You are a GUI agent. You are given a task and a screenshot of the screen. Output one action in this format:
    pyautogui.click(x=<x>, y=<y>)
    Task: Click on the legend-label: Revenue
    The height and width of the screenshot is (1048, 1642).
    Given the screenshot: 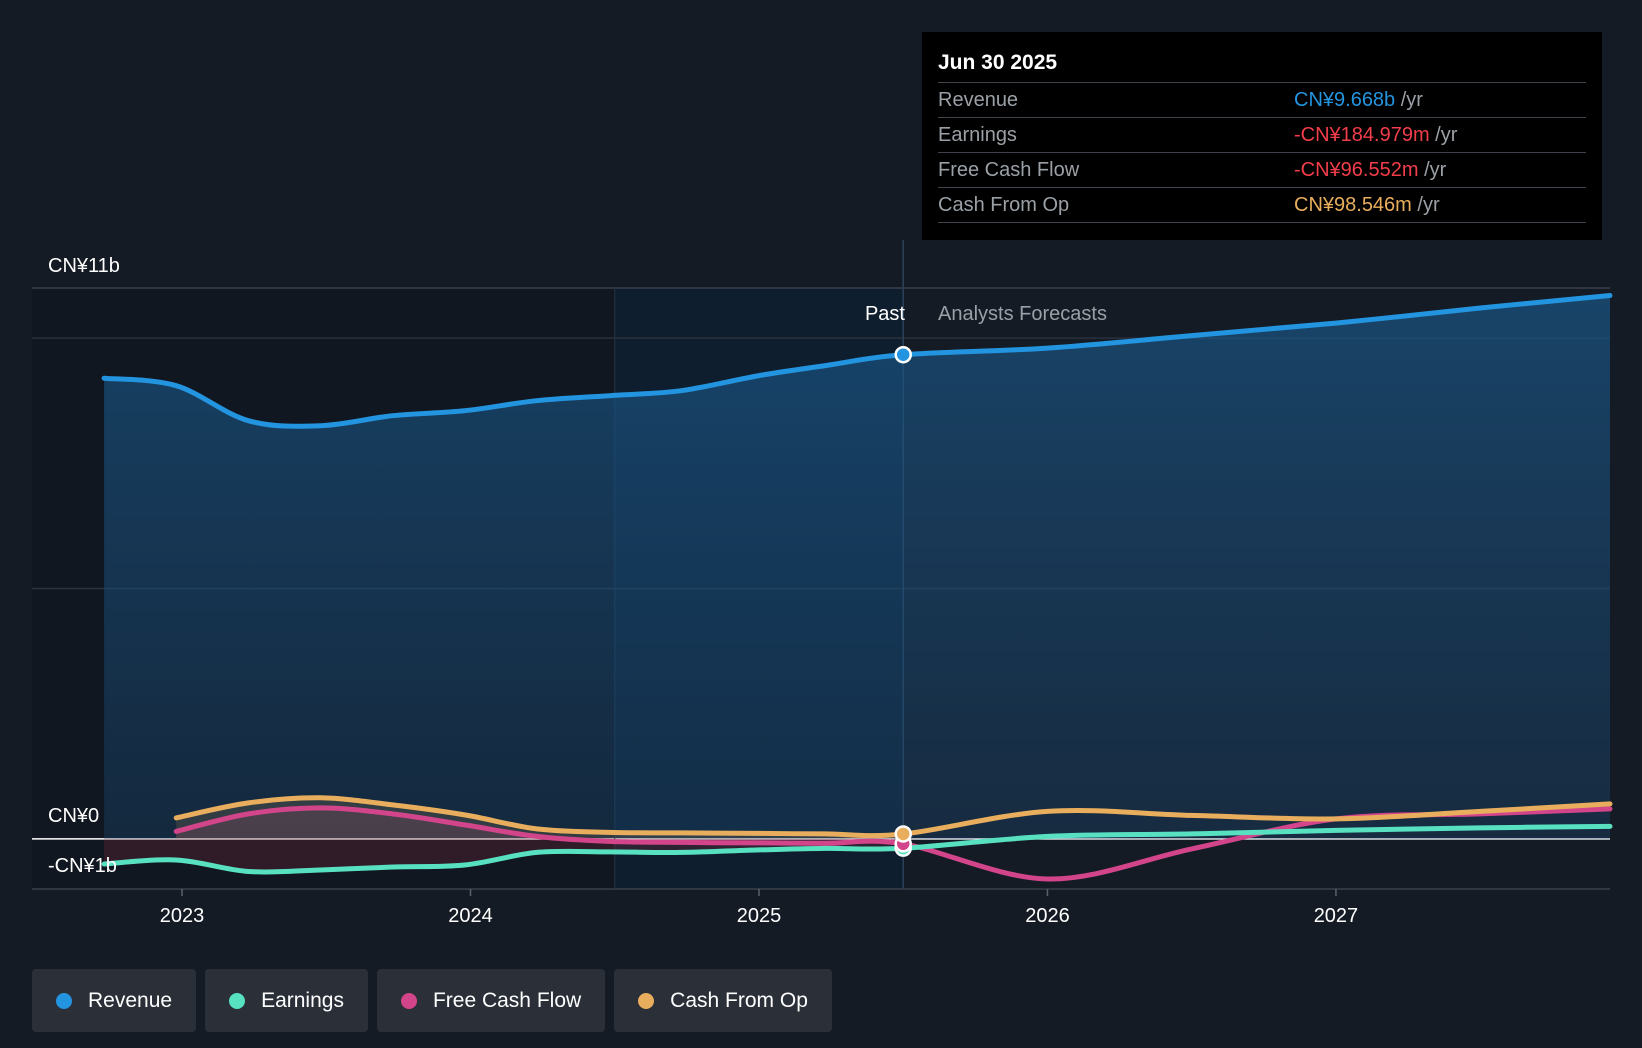 What is the action you would take?
    pyautogui.click(x=130, y=1000)
    